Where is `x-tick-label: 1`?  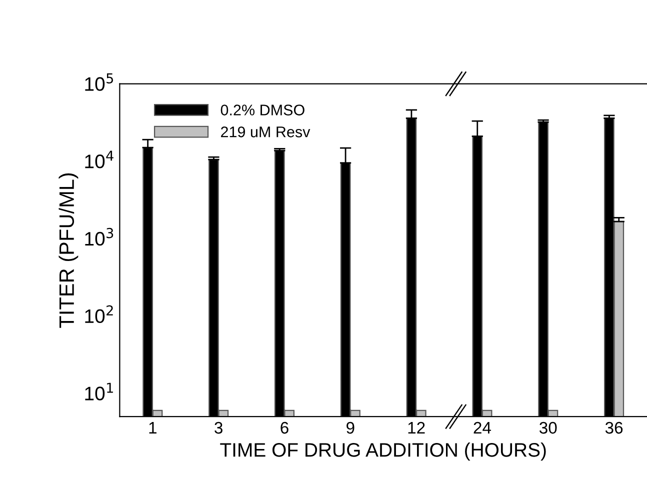 x-tick-label: 1 is located at coordinates (152, 428).